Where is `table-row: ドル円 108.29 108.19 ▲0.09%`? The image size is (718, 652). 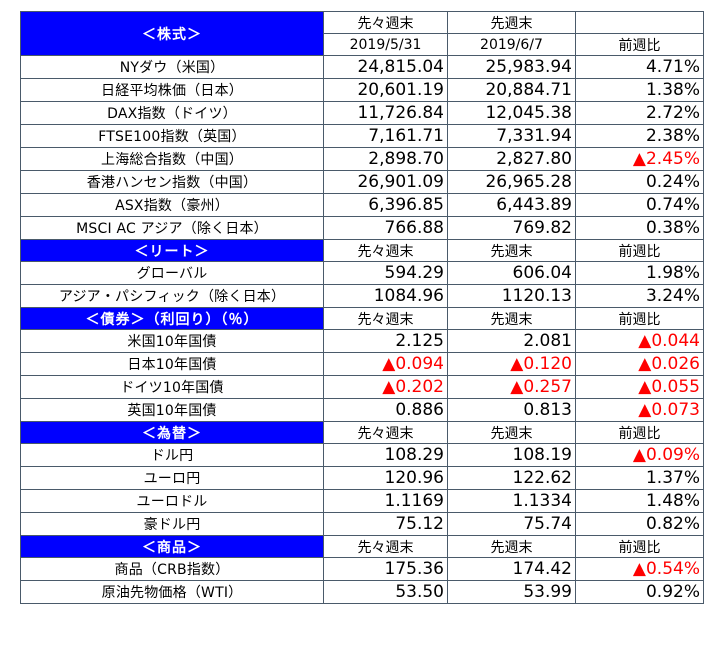 table-row: ドル円 108.29 108.19 ▲0.09% is located at coordinates (362, 455).